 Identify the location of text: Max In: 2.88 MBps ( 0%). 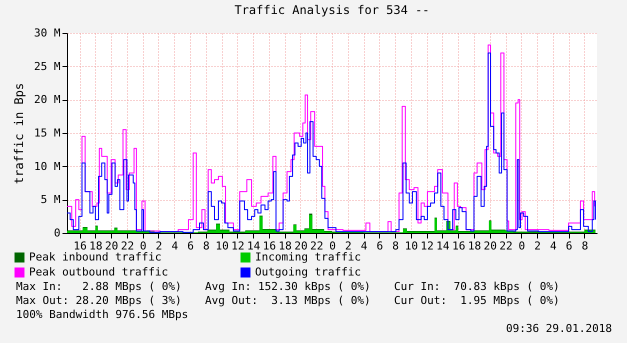
(99, 286).